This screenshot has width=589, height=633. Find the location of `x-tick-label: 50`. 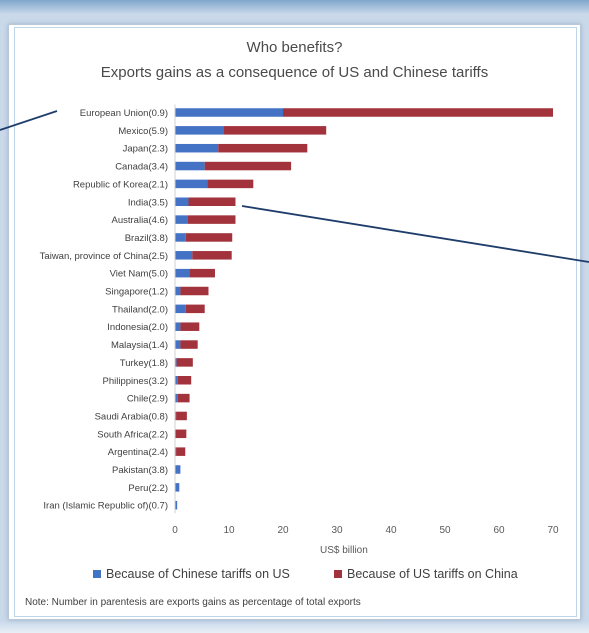

x-tick-label: 50 is located at coordinates (445, 530).